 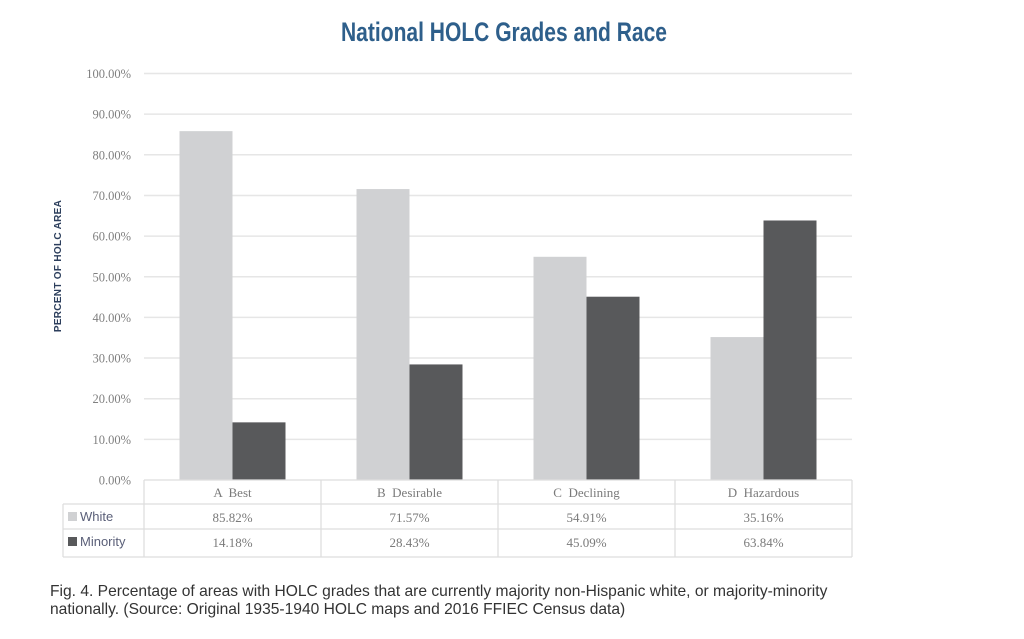 What do you see at coordinates (111, 237) in the screenshot?
I see `y-tick-label: 60.00%` at bounding box center [111, 237].